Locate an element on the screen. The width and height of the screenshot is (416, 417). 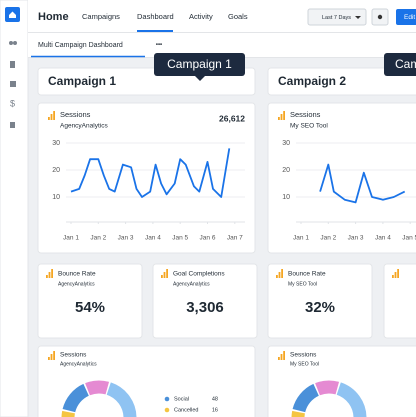
metric-value: 32% is located at coordinates (320, 307).